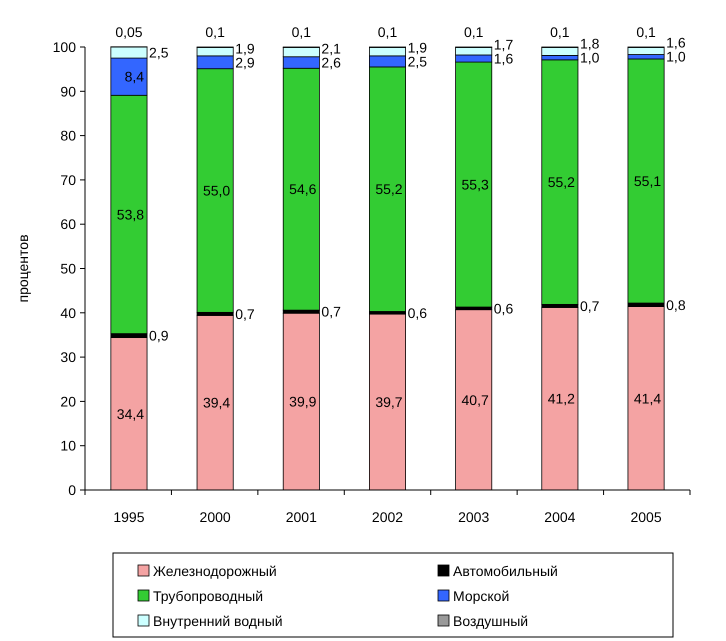 The width and height of the screenshot is (726, 641). What do you see at coordinates (475, 184) in the screenshot?
I see `data-label: 55,3` at bounding box center [475, 184].